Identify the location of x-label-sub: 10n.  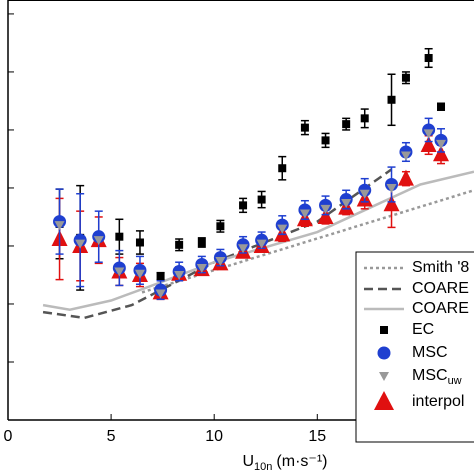
(263, 467).